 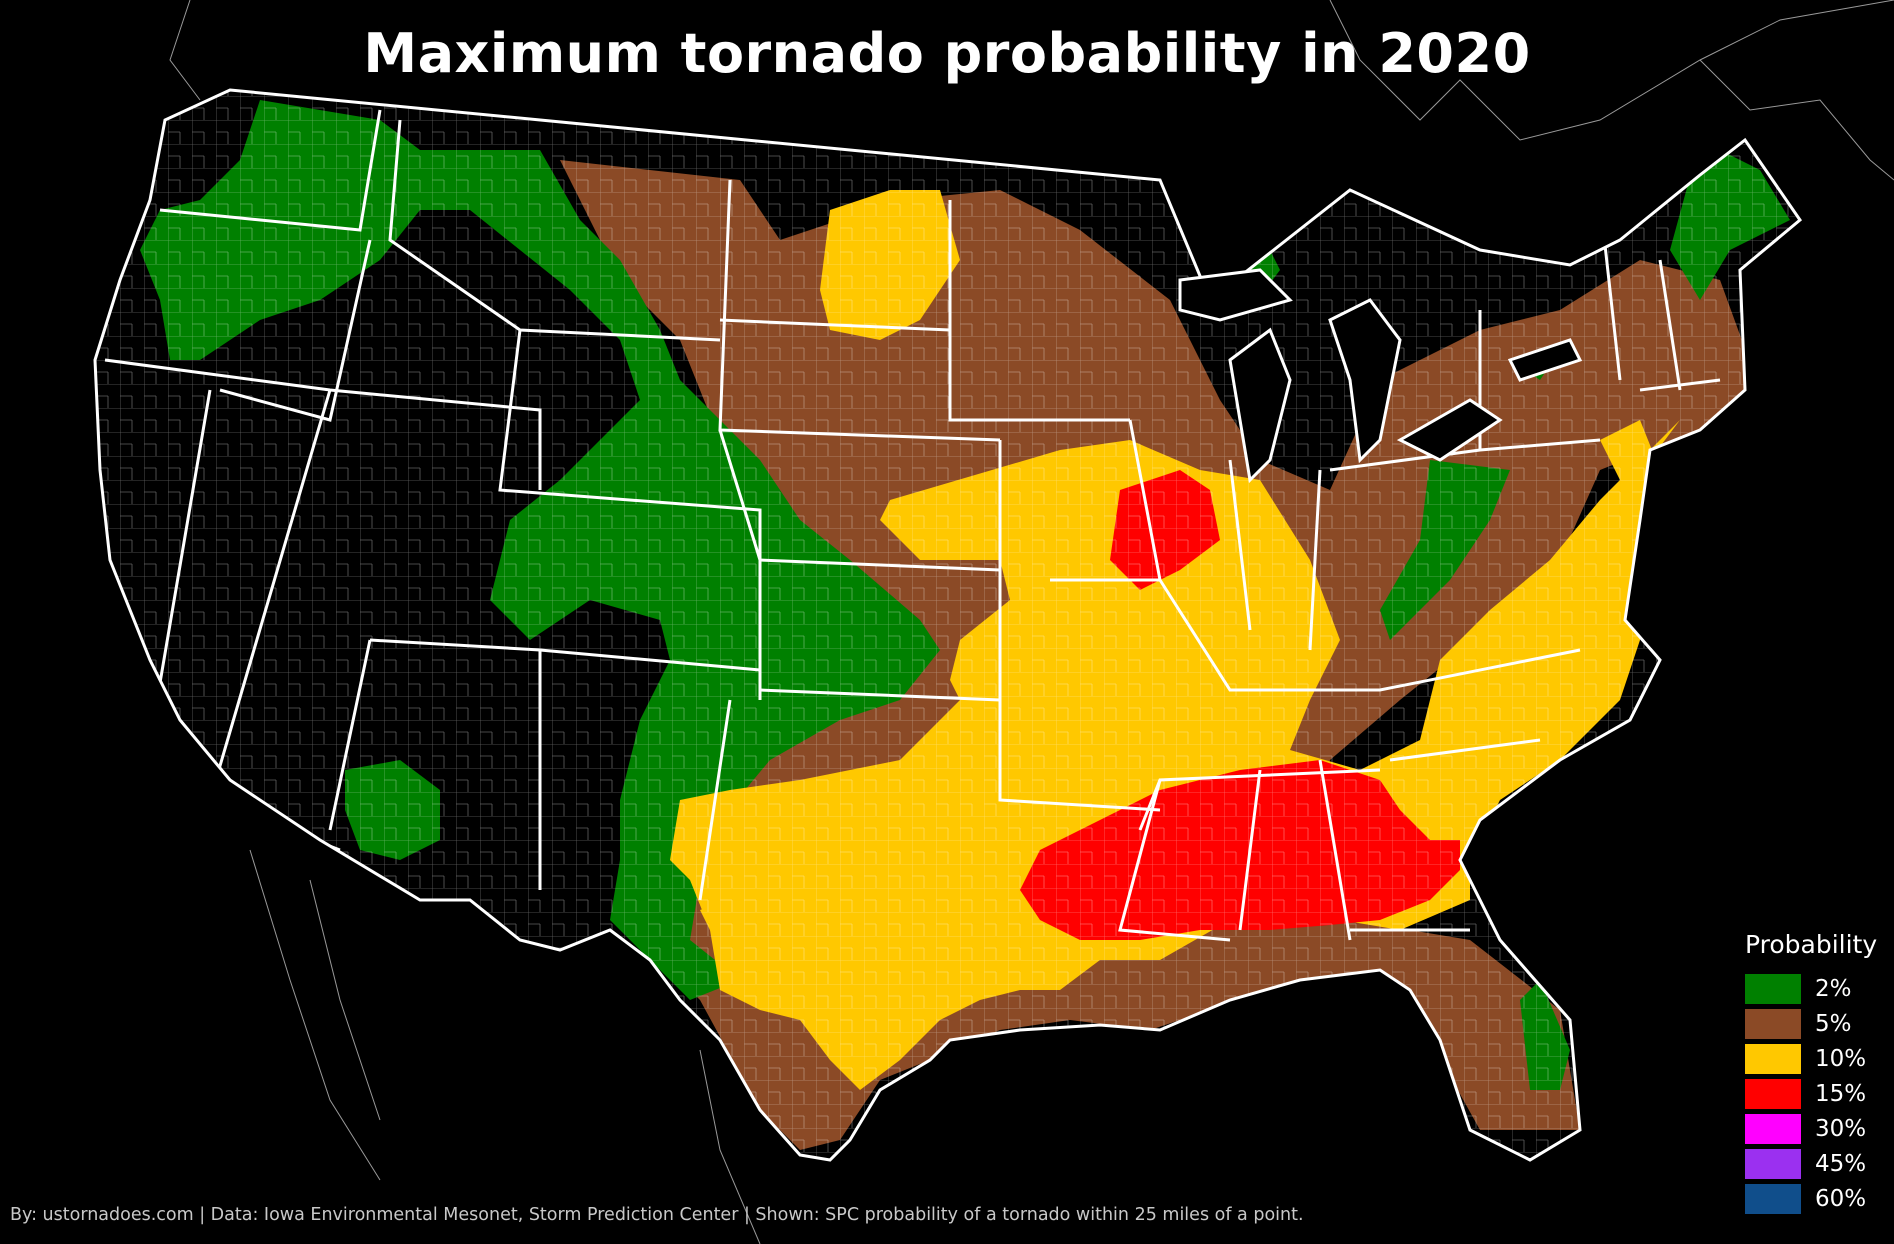 What do you see at coordinates (1811, 944) in the screenshot?
I see `legend-title: Probability` at bounding box center [1811, 944].